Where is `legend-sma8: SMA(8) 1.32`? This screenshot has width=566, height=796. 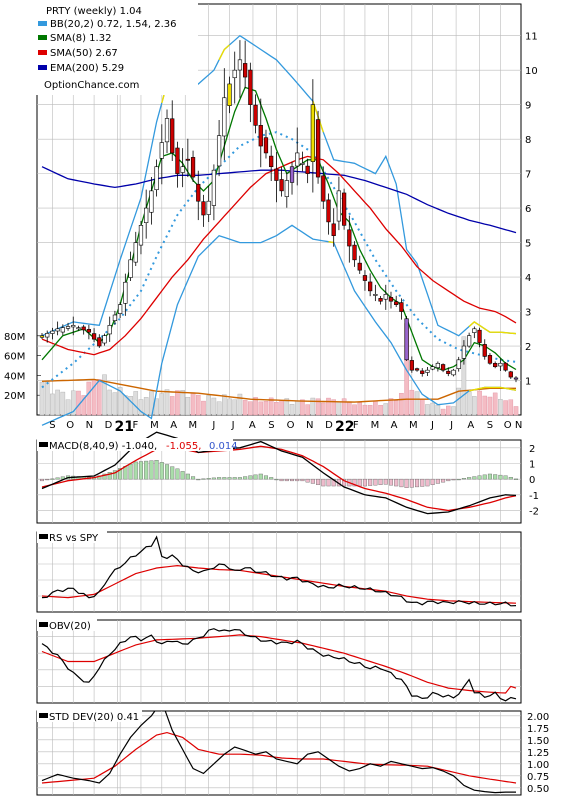 legend-sma8: SMA(8) 1.32 is located at coordinates (80, 38).